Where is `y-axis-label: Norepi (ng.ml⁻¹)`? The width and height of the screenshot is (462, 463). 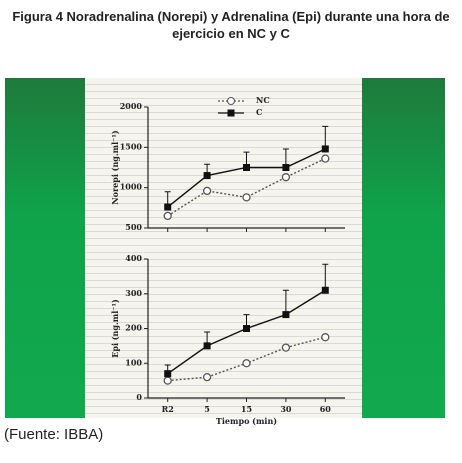 y-axis-label: Norepi (ng.ml⁻¹) is located at coordinates (115, 167).